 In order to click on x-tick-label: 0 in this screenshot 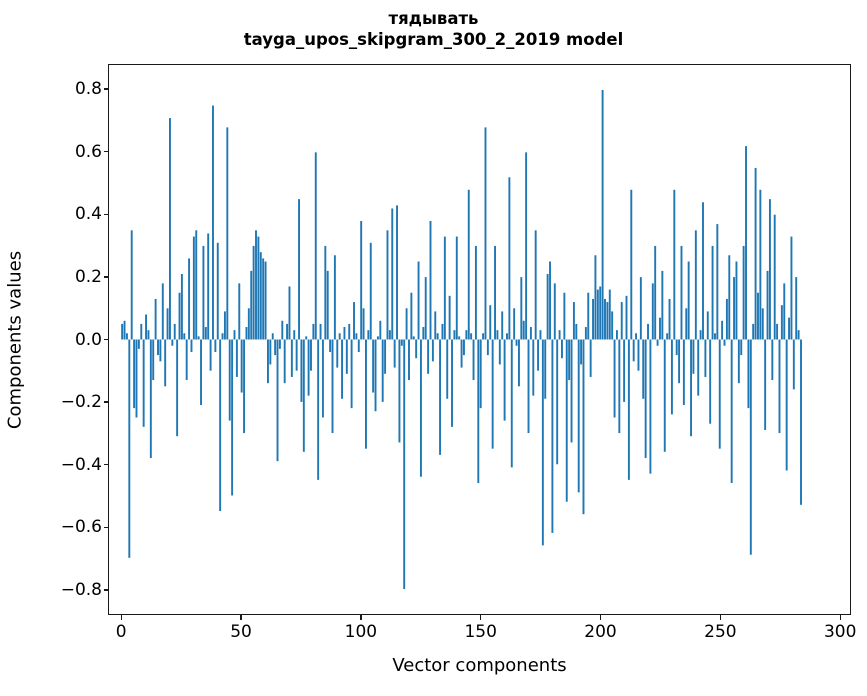, I will do `click(121, 632)`.